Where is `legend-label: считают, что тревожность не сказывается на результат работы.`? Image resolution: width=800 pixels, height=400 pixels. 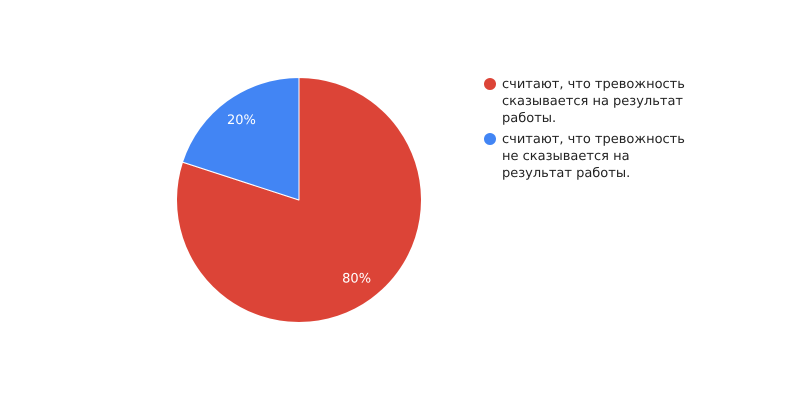
legend-label: считают, что тревожность не сказывается на результат работы. is located at coordinates (594, 156).